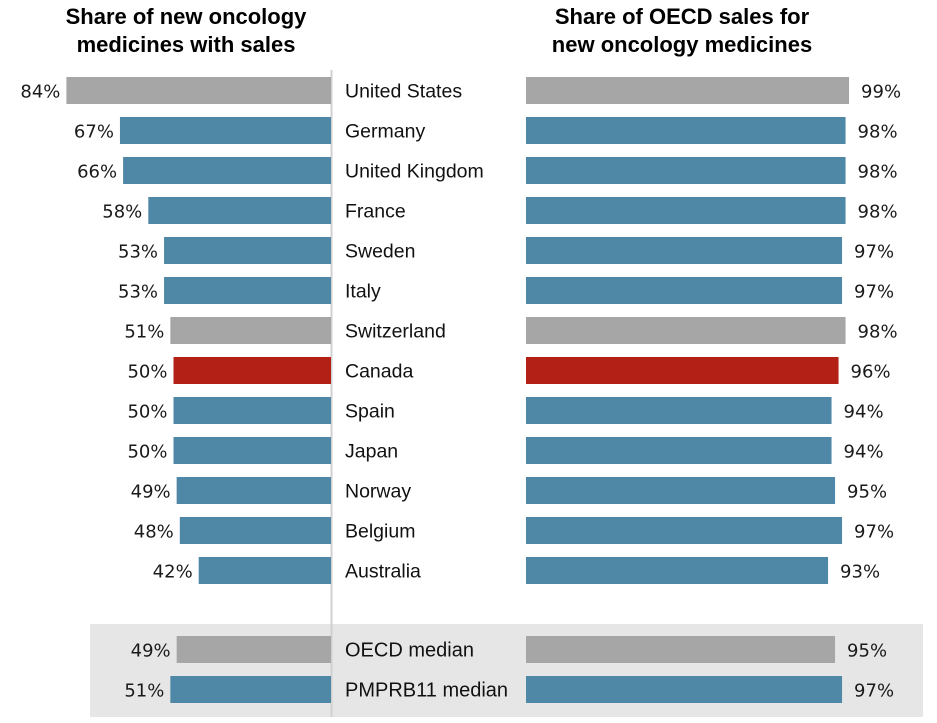  Describe the element at coordinates (363, 292) in the screenshot. I see `country-category-label: Italy` at that location.